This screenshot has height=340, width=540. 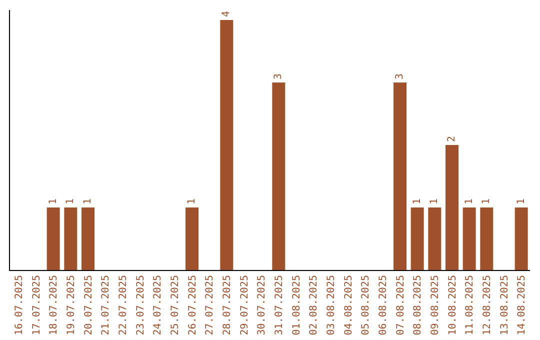 I want to click on x-tick-label: 21.07.2025, so click(x=106, y=305).